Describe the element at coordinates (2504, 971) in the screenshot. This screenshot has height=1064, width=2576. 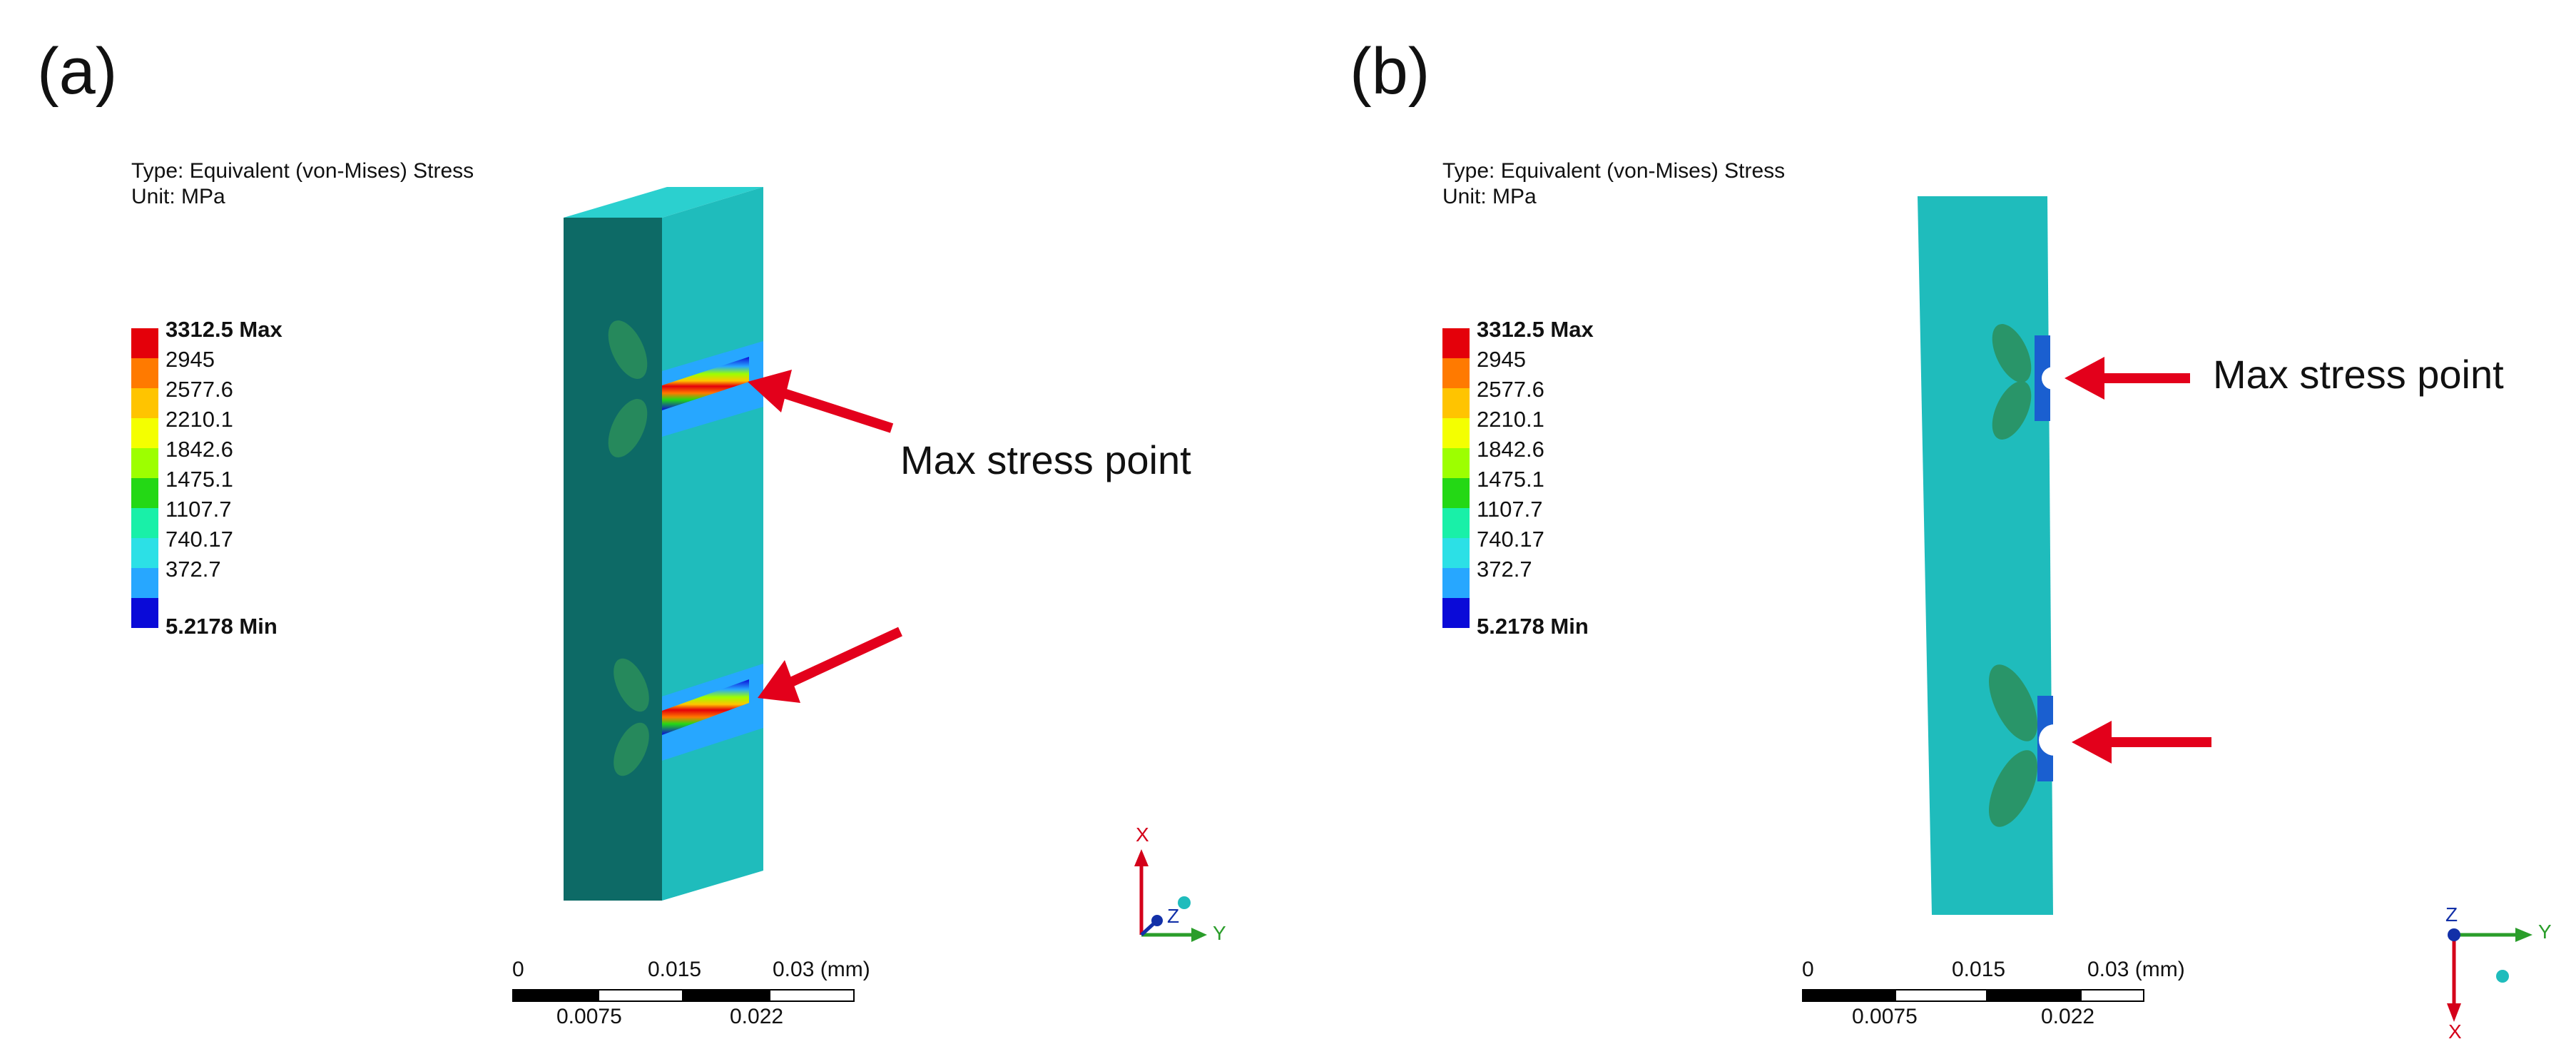
I see `axis-triad: Z Y X` at that location.